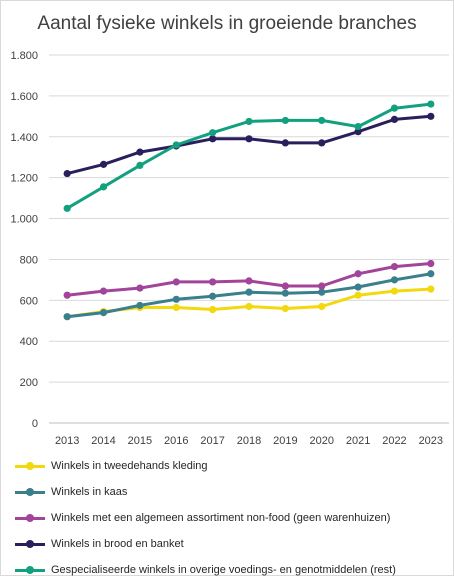 The height and width of the screenshot is (583, 454). I want to click on y-tick-label: 0, so click(35, 424).